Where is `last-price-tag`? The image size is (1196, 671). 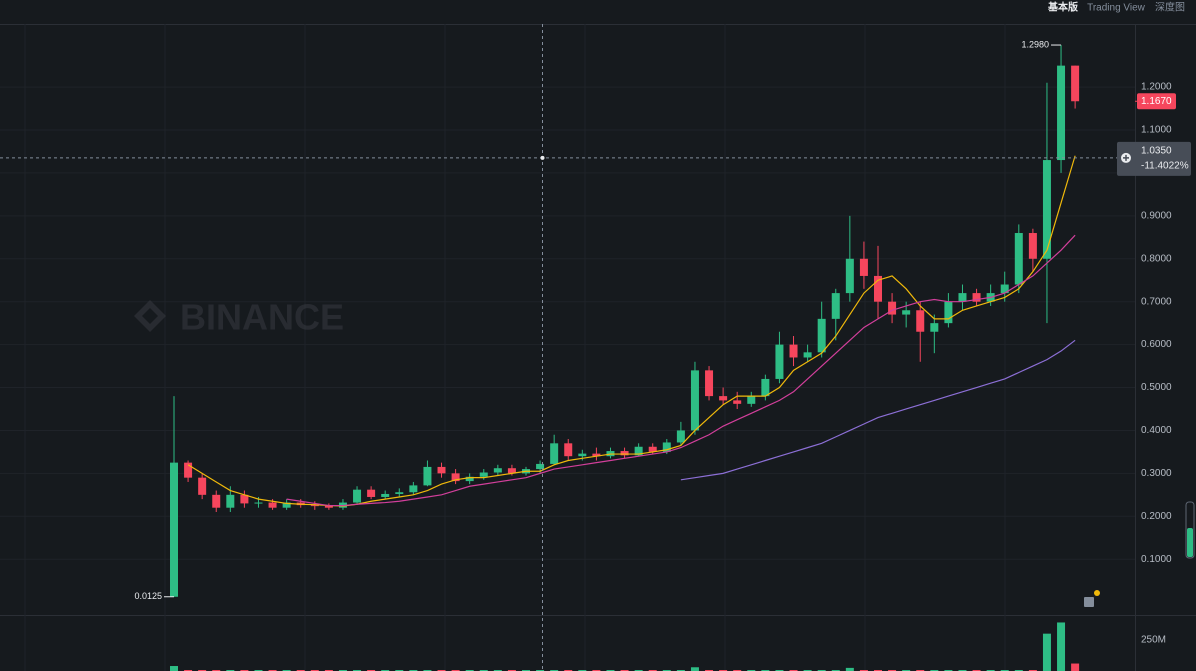 last-price-tag is located at coordinates (1156, 101).